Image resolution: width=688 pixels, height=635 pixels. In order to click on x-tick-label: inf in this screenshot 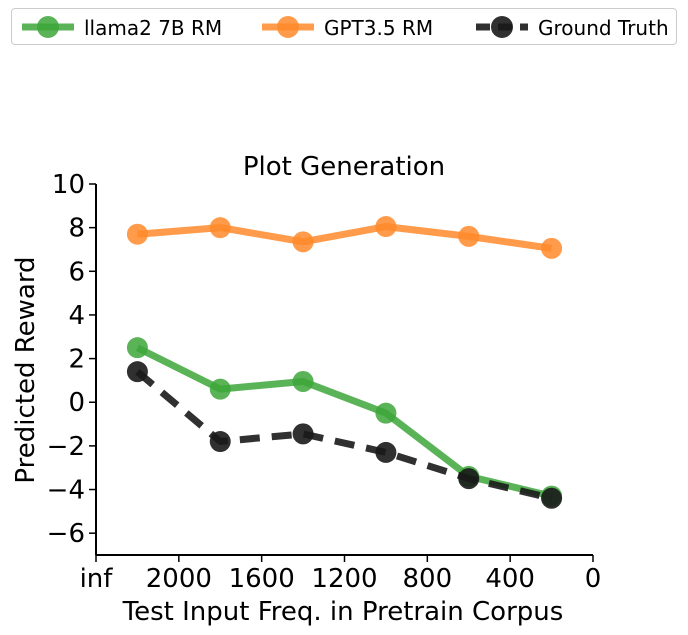, I will do `click(97, 579)`.